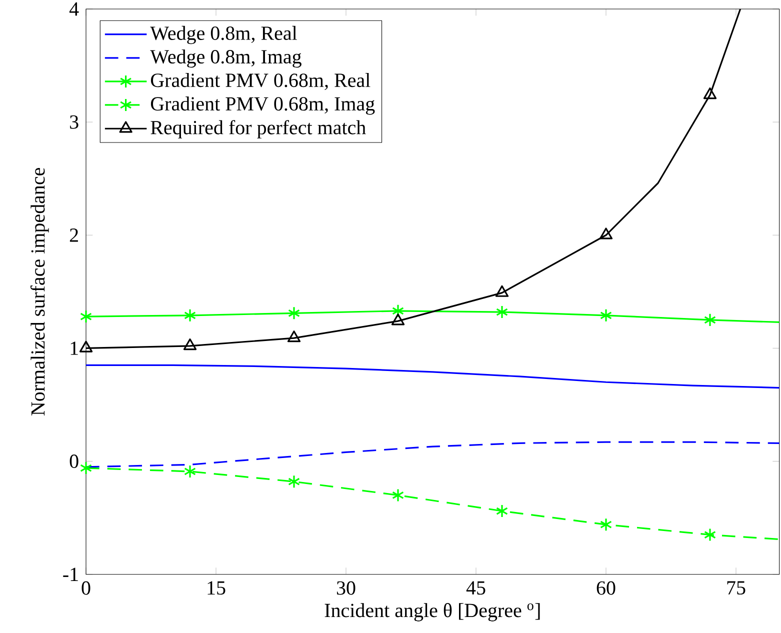 The height and width of the screenshot is (633, 781). I want to click on y-axis-title: Normalized surface impedance, so click(39, 292).